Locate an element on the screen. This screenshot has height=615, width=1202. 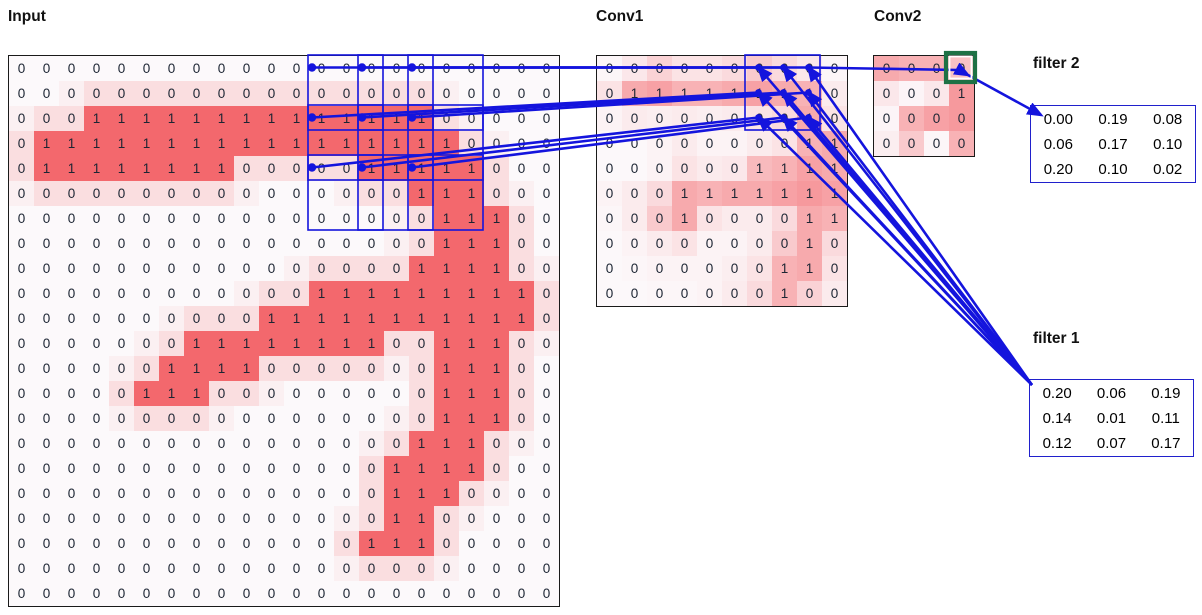
filter-value: 0.12 is located at coordinates (1057, 443).